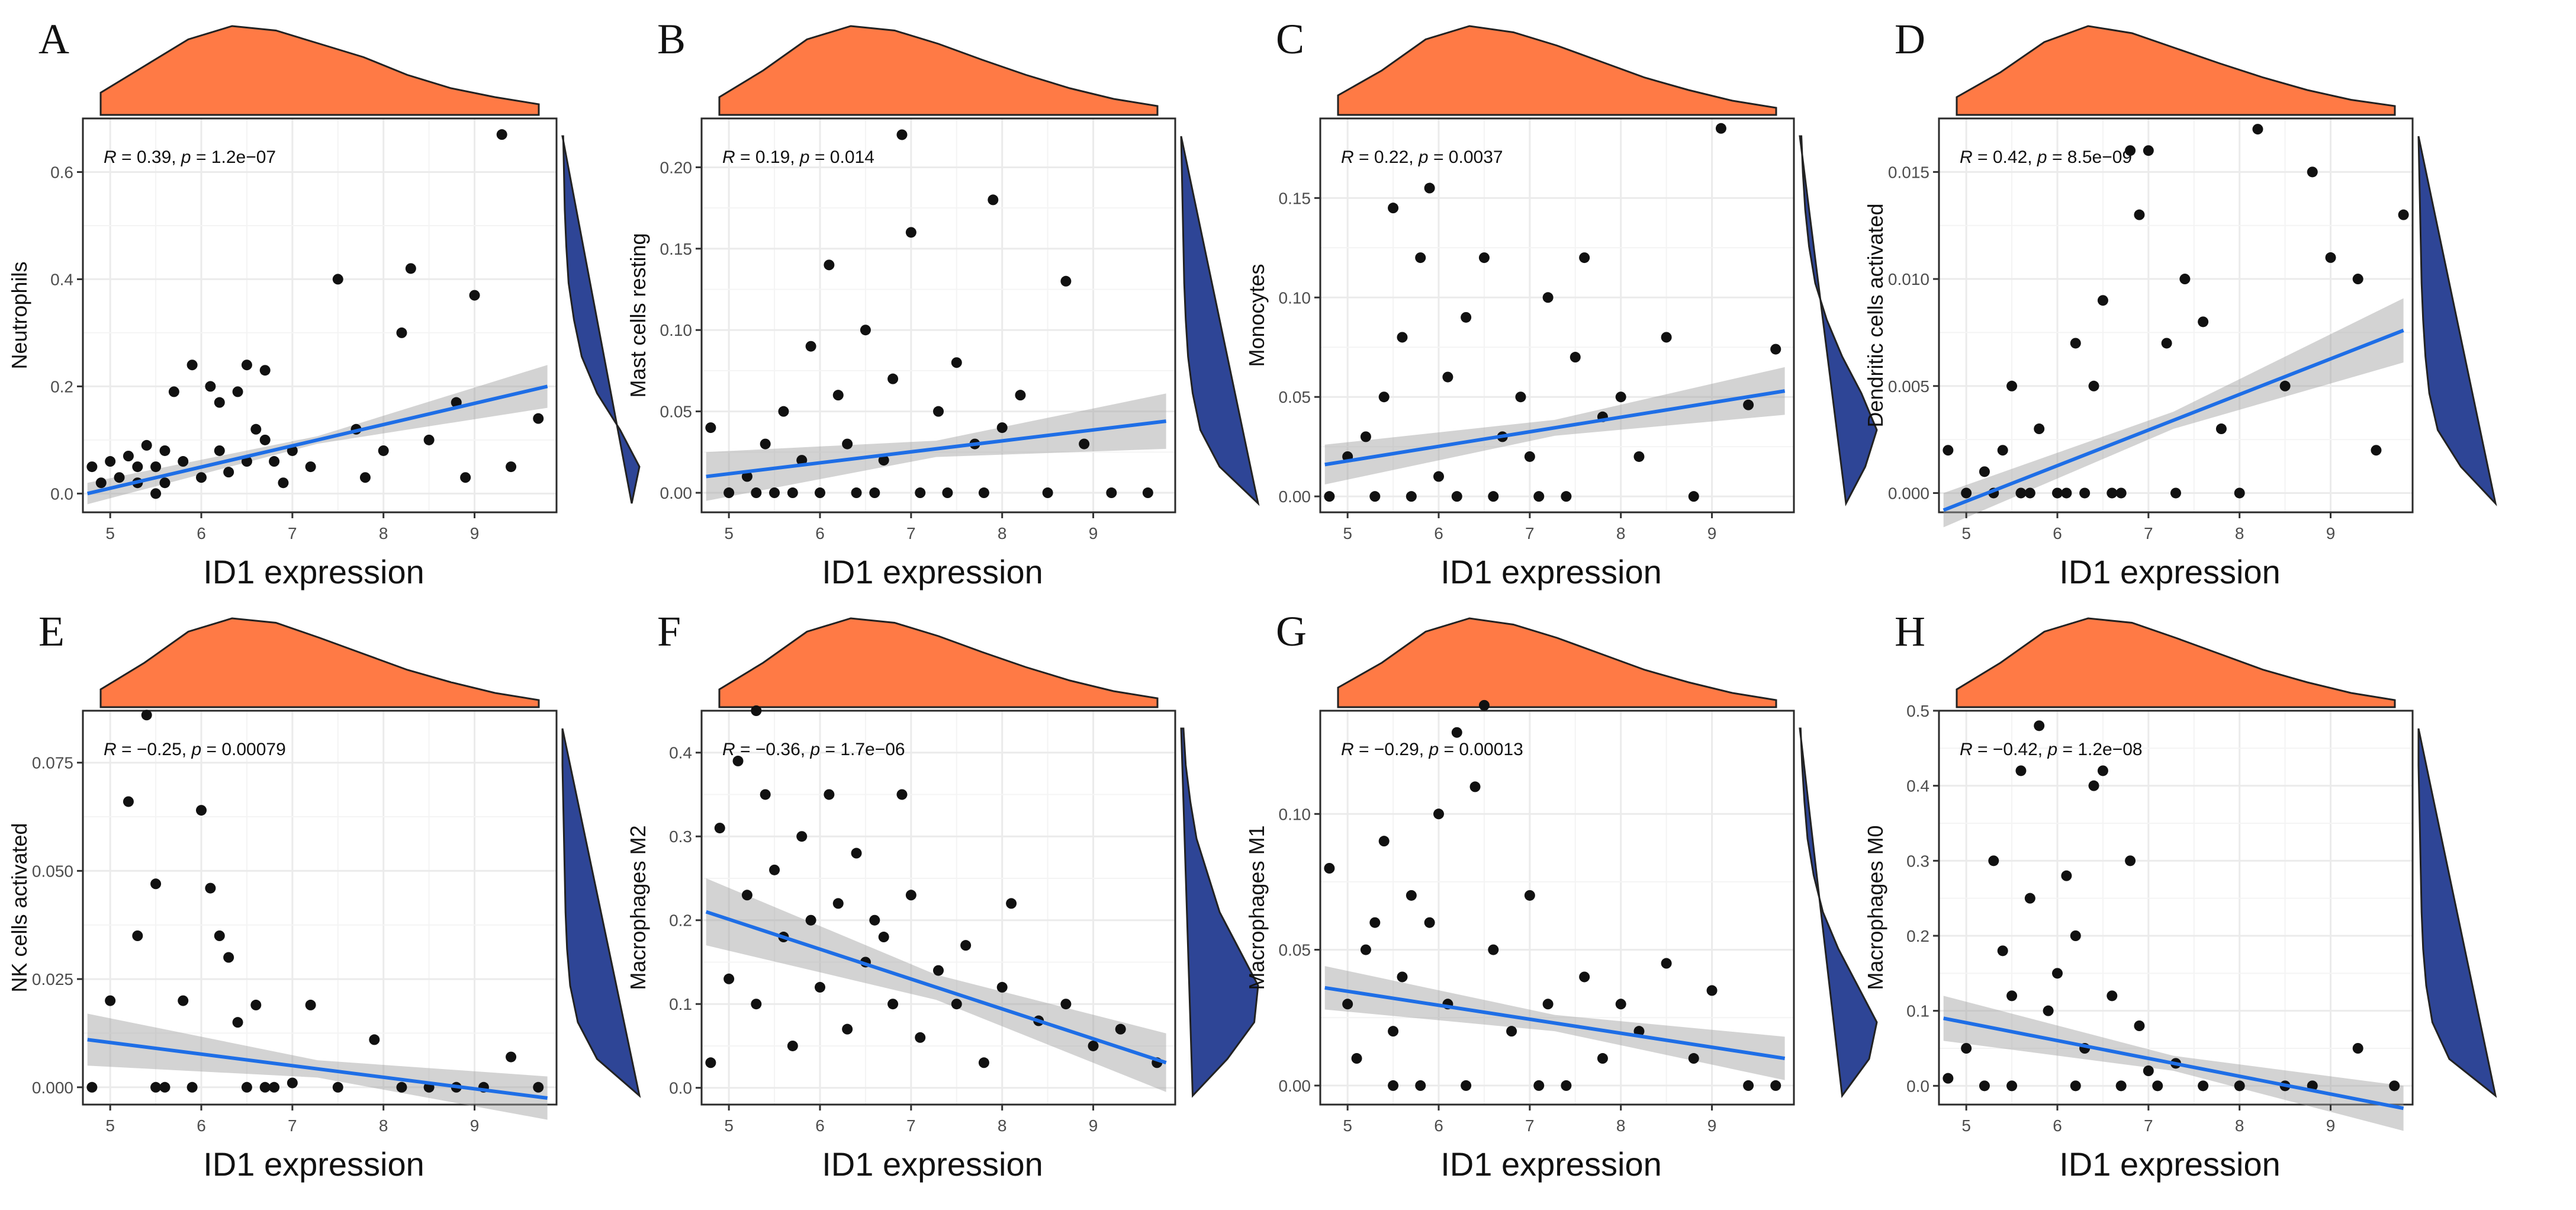 The image size is (2576, 1210). I want to click on y-axis-title: Macrophages M2, so click(638, 907).